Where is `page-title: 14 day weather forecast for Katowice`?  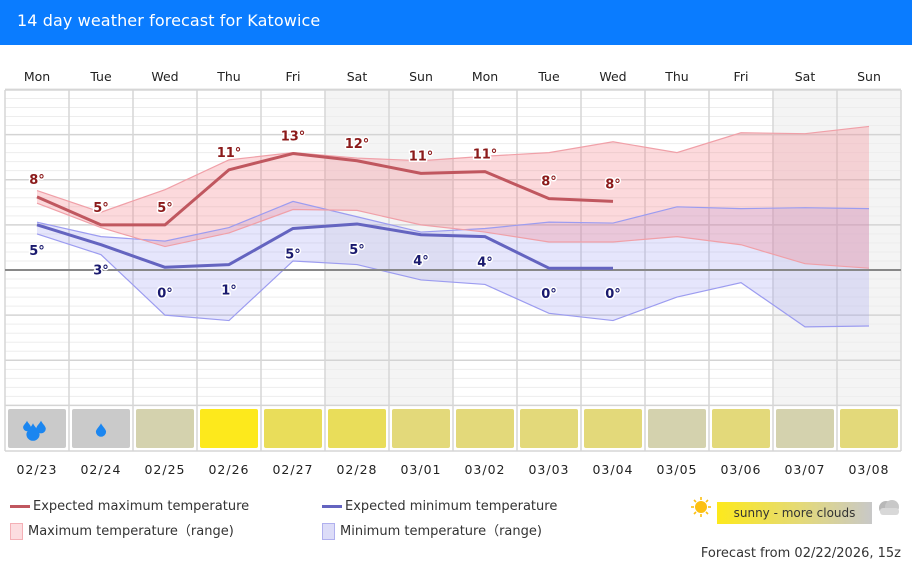
page-title: 14 day weather forecast for Katowice is located at coordinates (169, 20).